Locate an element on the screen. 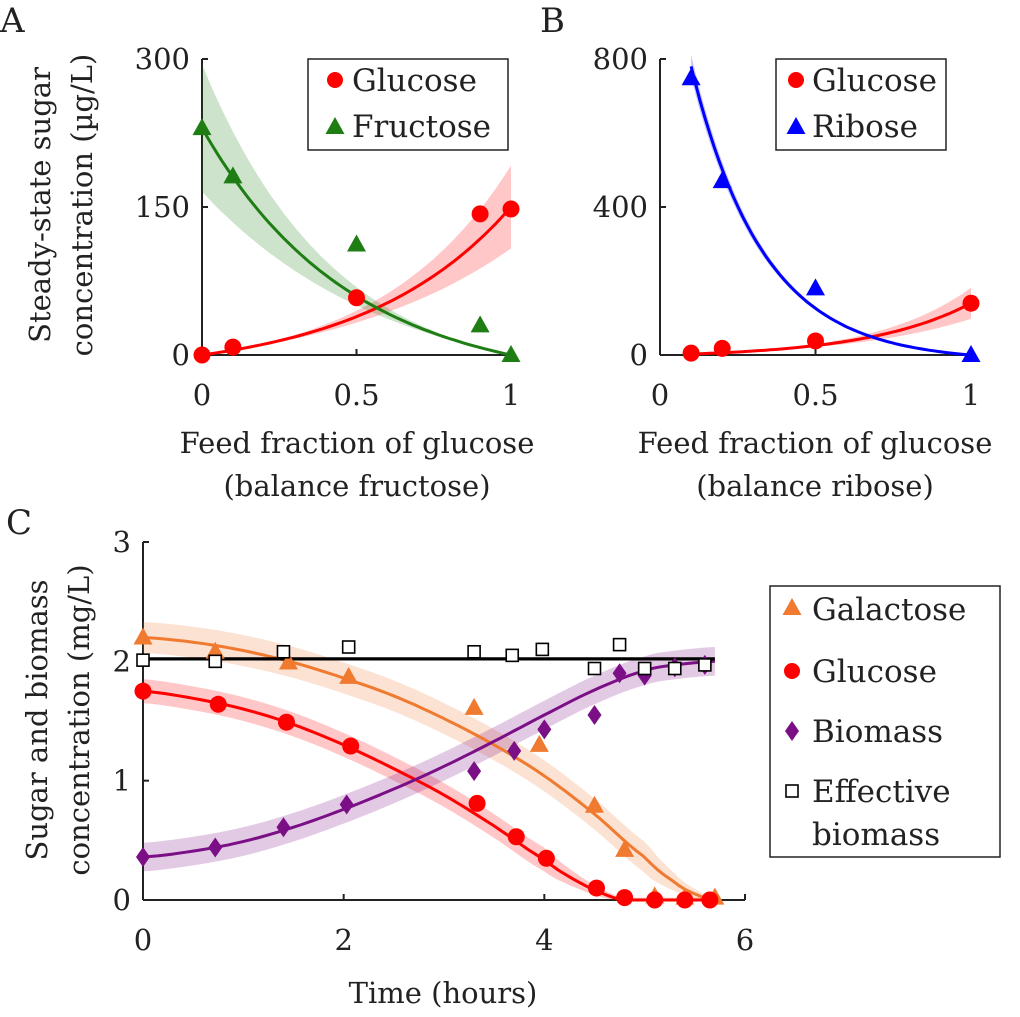 The width and height of the screenshot is (1020, 1017). panel-c-ylabel-line1: Sugar and biomass is located at coordinates (37, 719).